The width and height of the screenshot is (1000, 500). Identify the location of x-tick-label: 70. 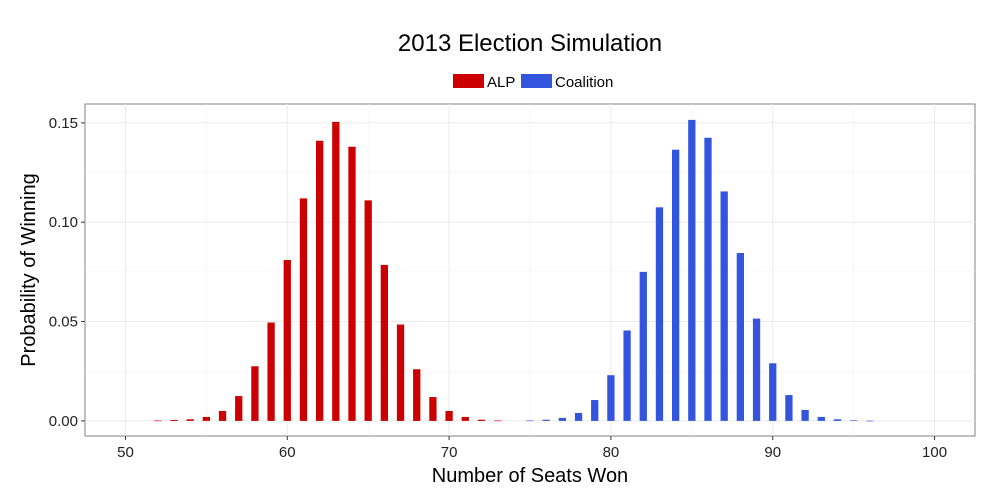
(449, 452).